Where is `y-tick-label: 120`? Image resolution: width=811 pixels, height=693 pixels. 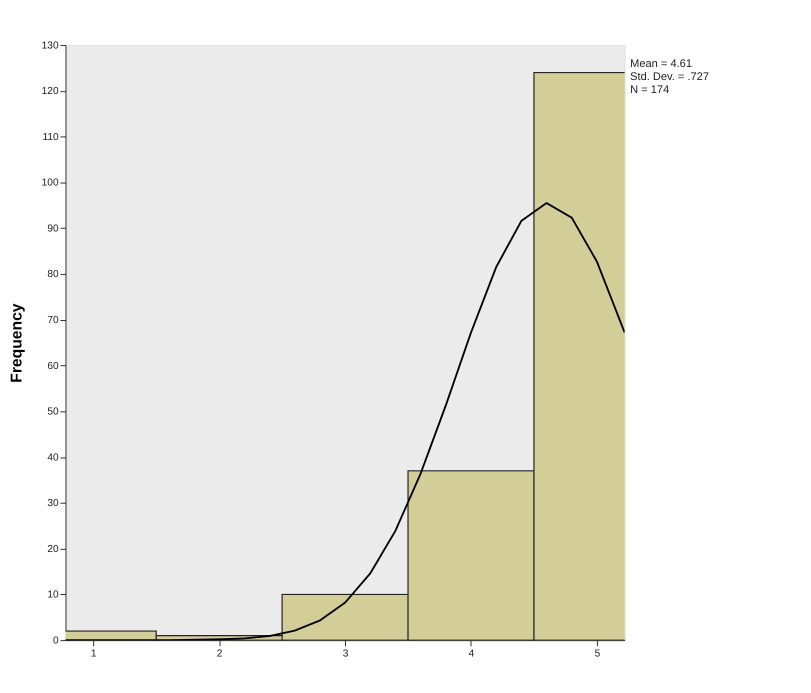
y-tick-label: 120 is located at coordinates (50, 92).